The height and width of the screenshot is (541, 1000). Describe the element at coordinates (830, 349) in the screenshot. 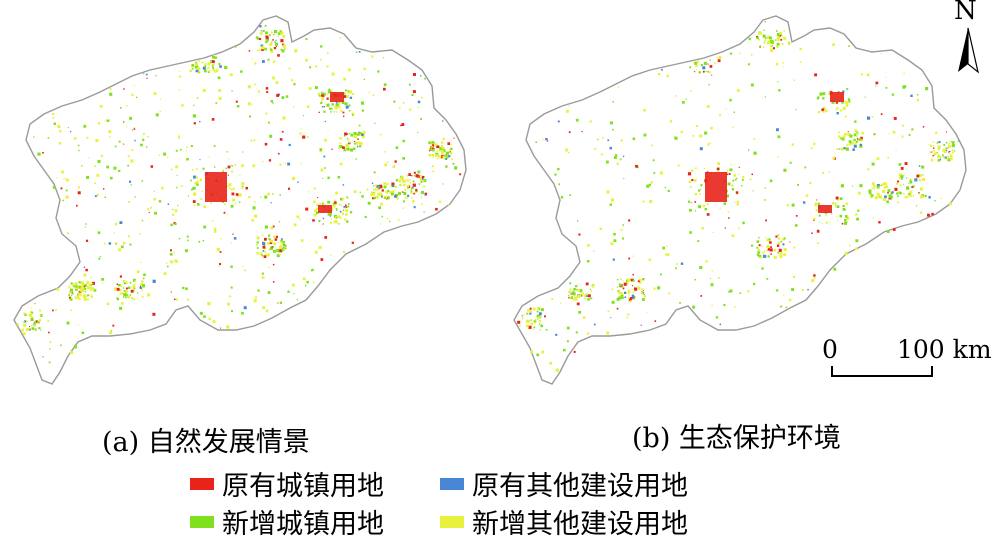

I see `scale-start-label: 0` at that location.